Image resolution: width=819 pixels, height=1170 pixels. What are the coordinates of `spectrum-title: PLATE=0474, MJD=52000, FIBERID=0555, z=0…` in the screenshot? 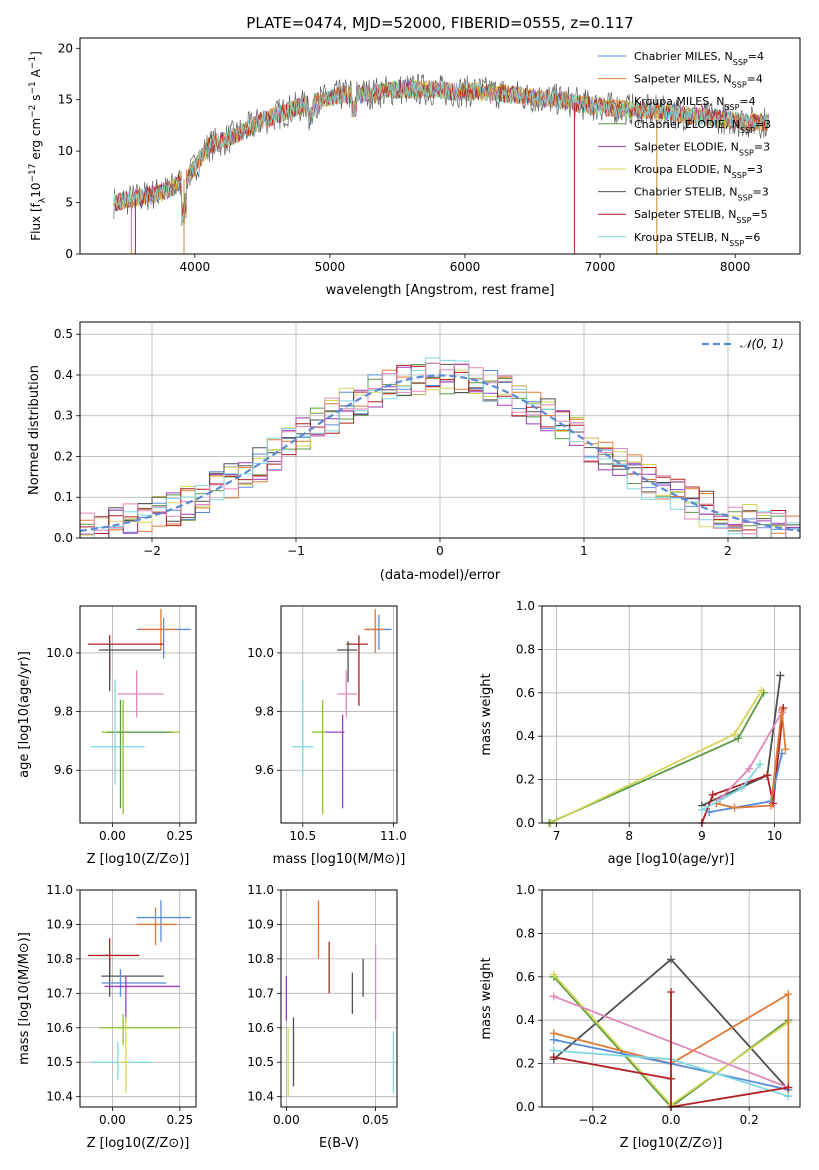 It's located at (439, 23).